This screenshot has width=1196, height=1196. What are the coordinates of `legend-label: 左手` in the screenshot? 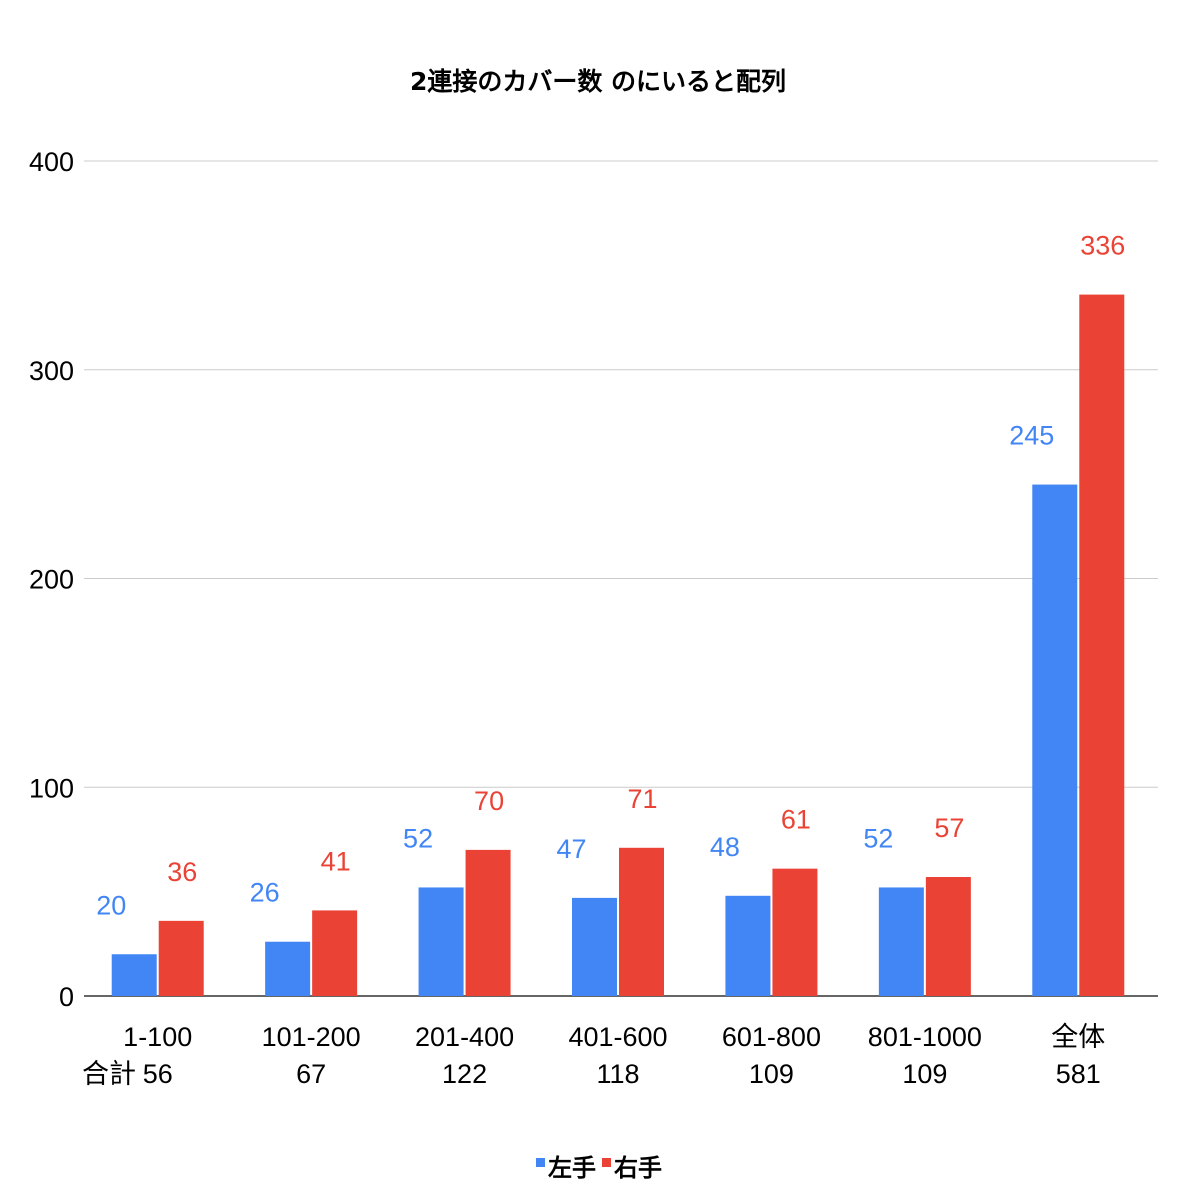 It's located at (572, 1168).